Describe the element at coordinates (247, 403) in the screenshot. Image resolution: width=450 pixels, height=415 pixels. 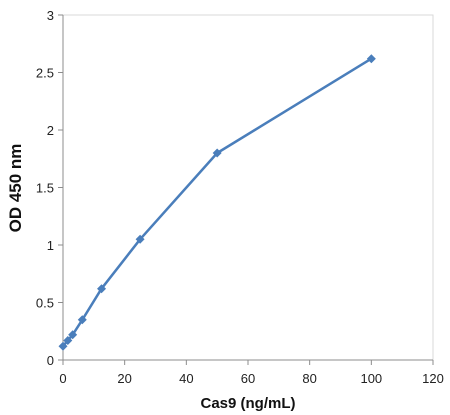
I see `x-axis-title: Cas9 (ng/mL)` at that location.